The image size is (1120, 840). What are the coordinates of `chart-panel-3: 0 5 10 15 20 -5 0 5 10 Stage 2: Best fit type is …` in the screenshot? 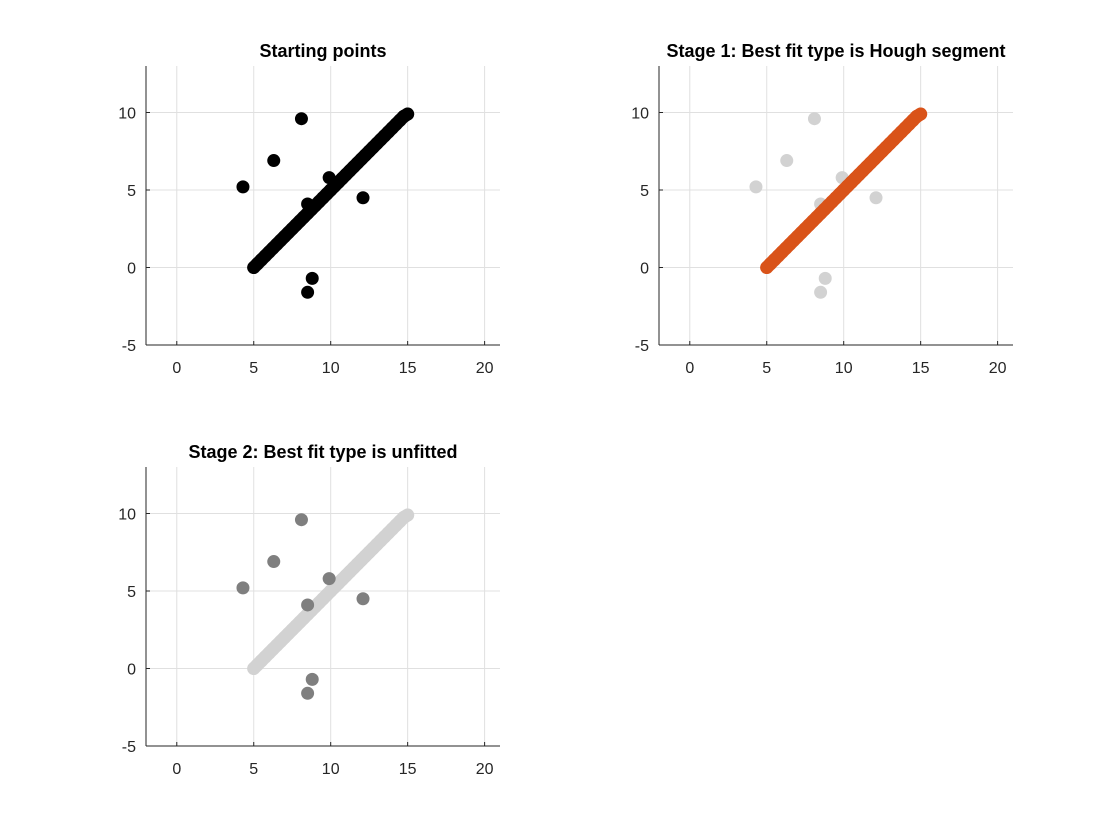 It's located at (309, 610).